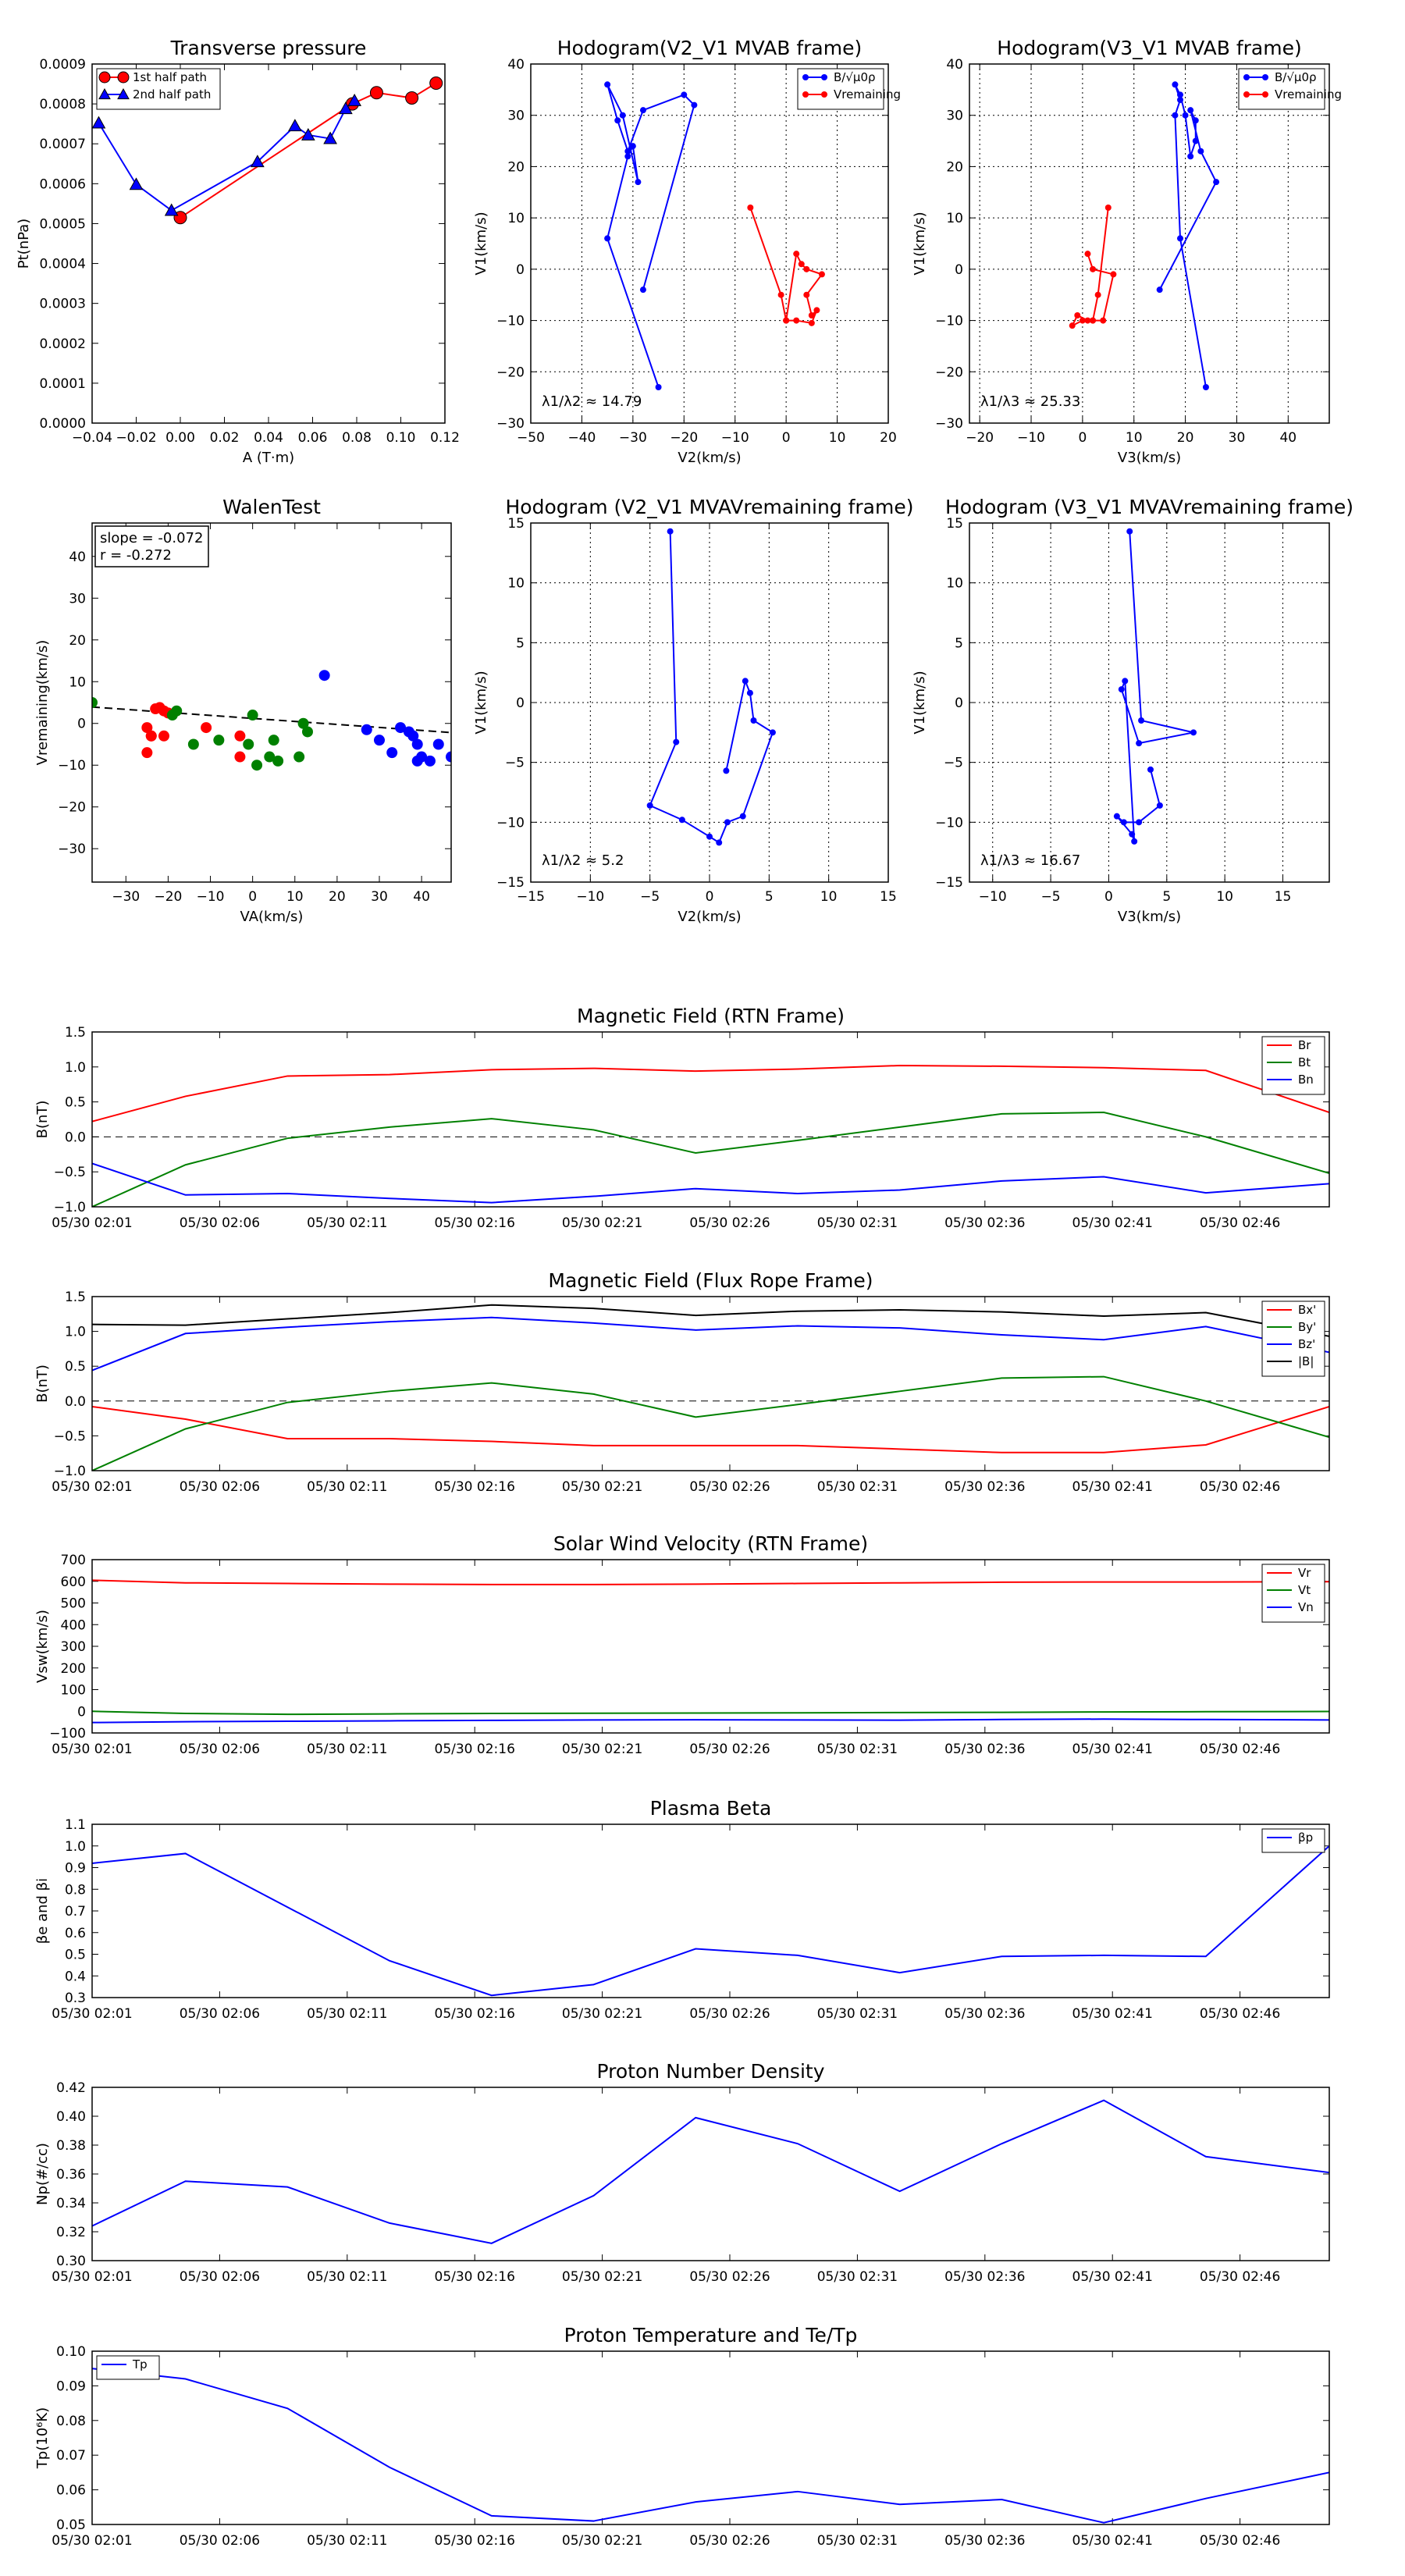 The image size is (1405, 2576). Describe the element at coordinates (73, 1625) in the screenshot. I see `y-tick-label: 400` at that location.